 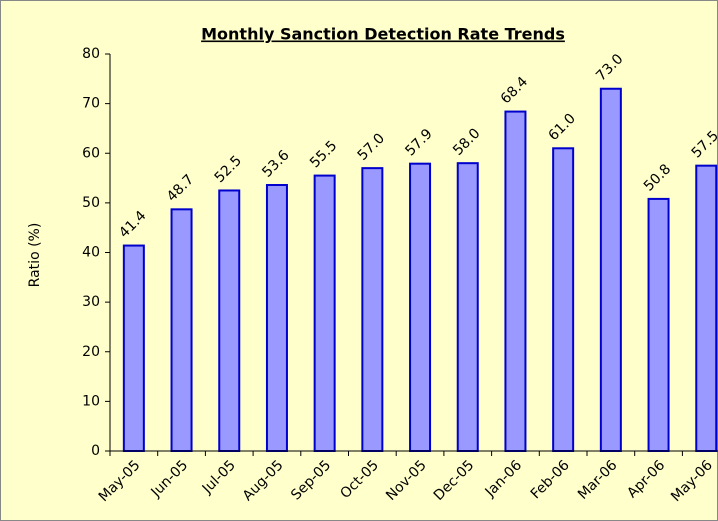 What do you see at coordinates (91, 153) in the screenshot?
I see `y-tick-label: 60` at bounding box center [91, 153].